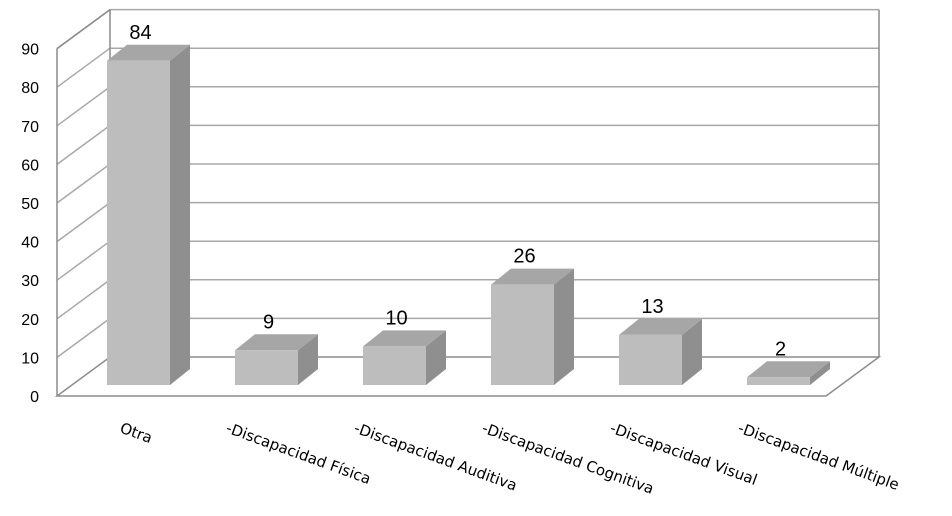 Image resolution: width=952 pixels, height=516 pixels. Describe the element at coordinates (524, 257) in the screenshot. I see `data-label: 26` at that location.